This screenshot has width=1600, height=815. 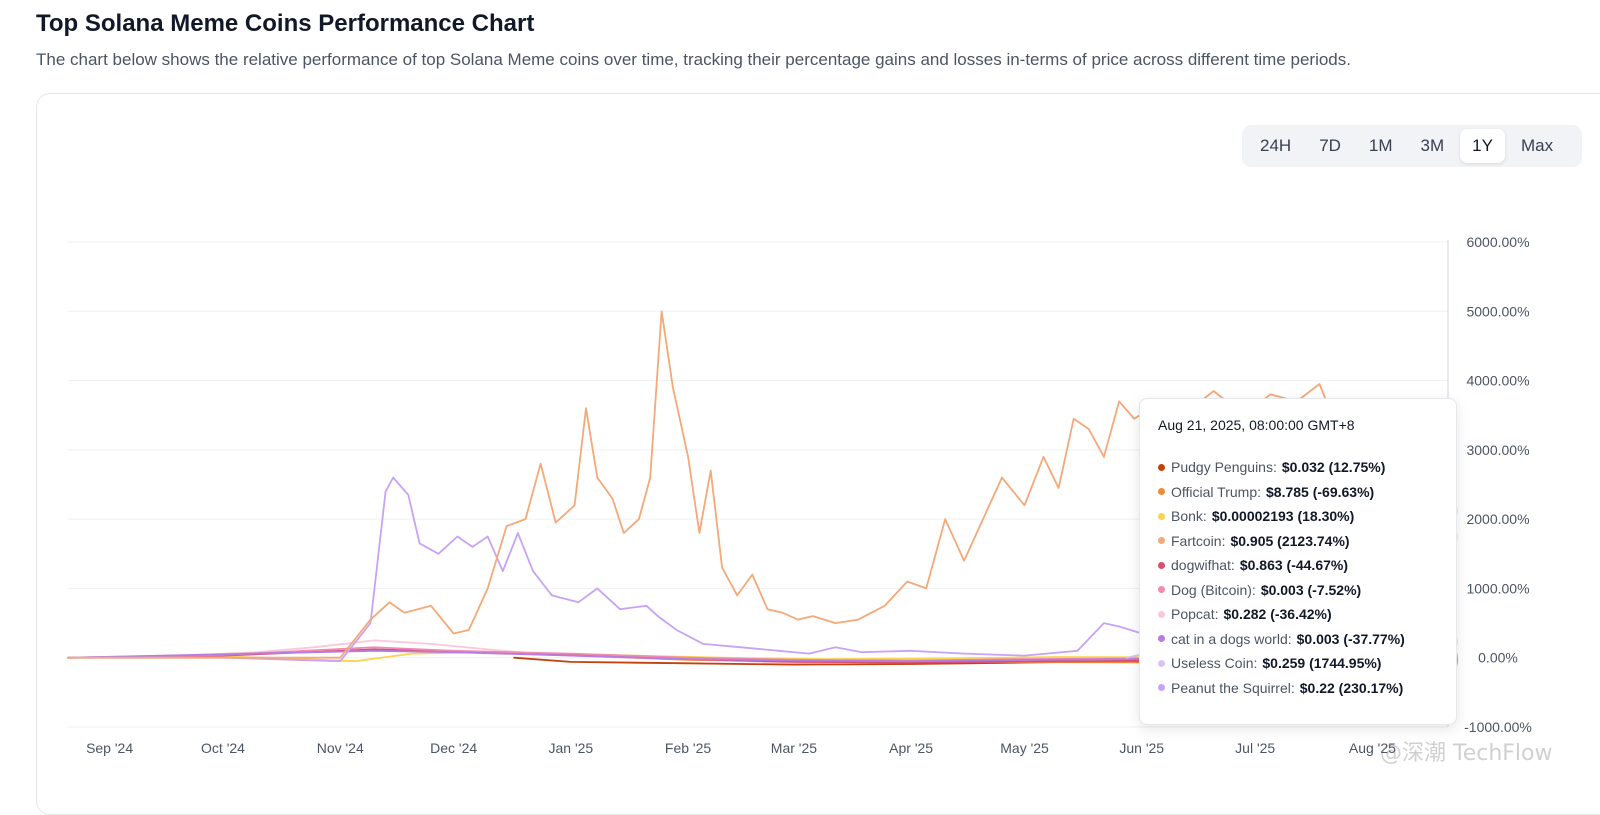 What do you see at coordinates (1498, 727) in the screenshot?
I see `y-tick-label: -1000.00%` at bounding box center [1498, 727].